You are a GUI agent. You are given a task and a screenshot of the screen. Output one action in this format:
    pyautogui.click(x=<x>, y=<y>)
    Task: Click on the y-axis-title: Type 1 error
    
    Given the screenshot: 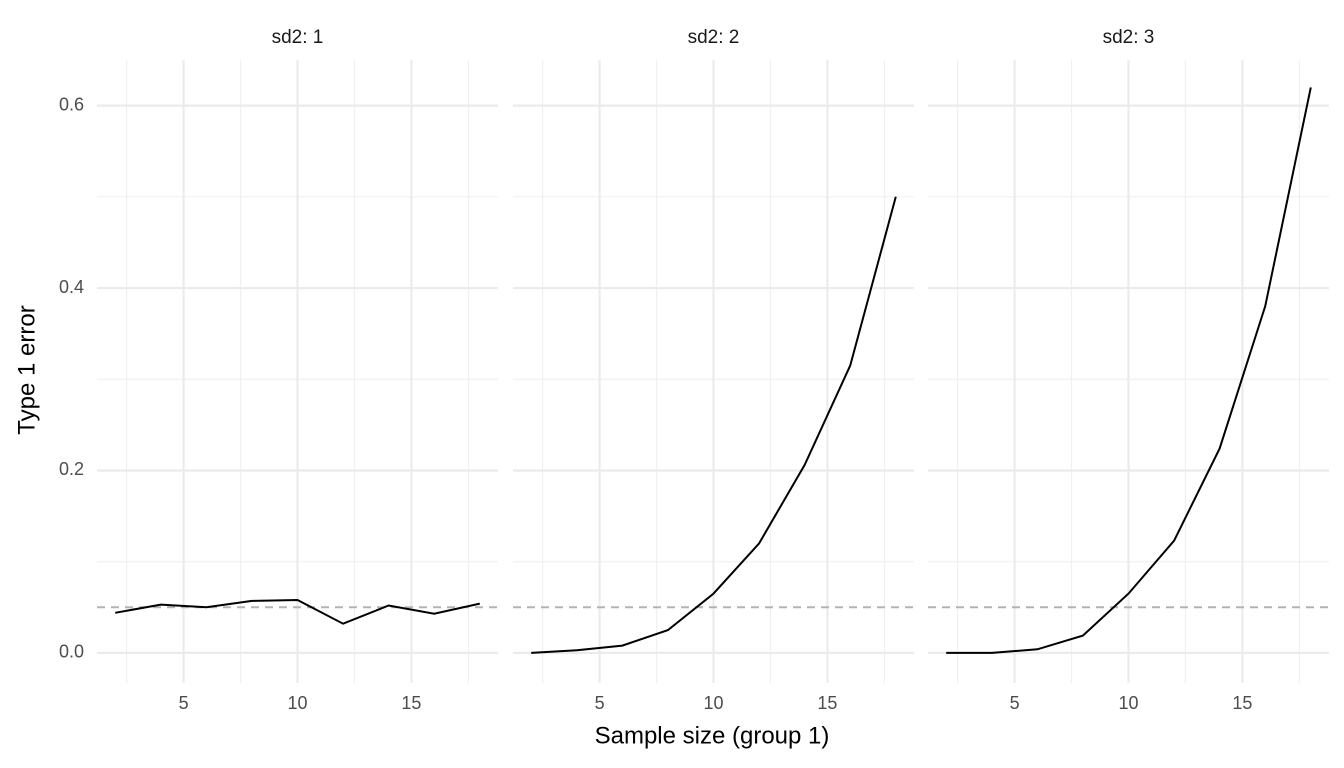 What is the action you would take?
    pyautogui.click(x=26, y=369)
    